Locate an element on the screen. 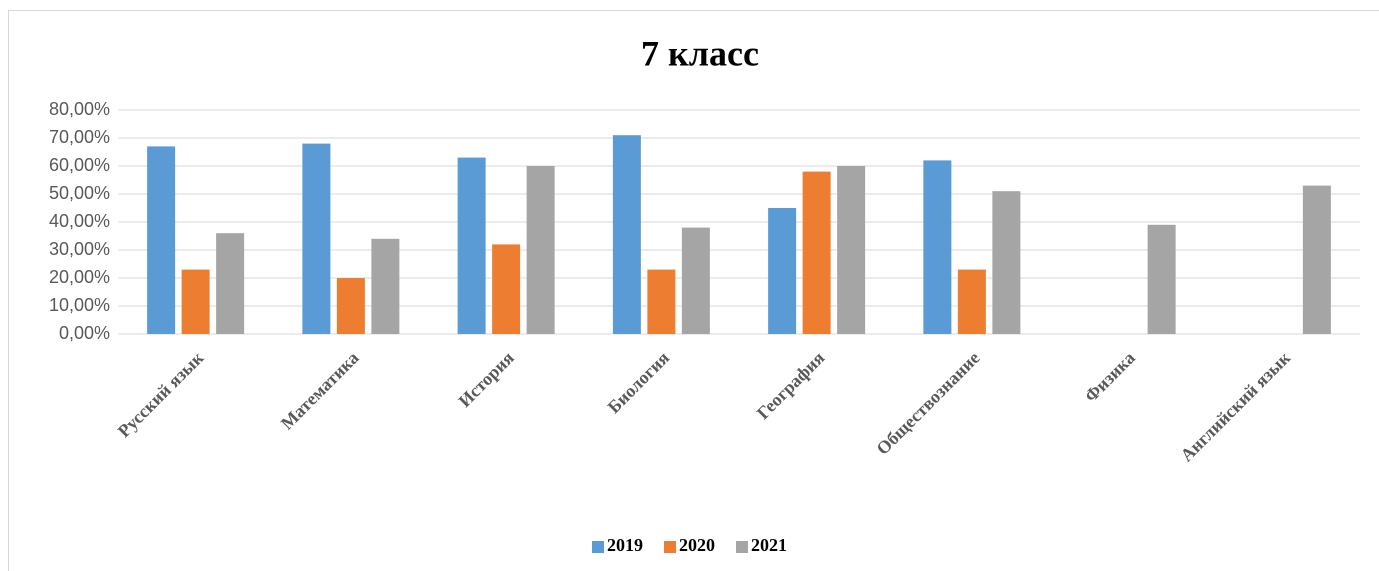 The image size is (1379, 571). y-tick-label: 0,00% is located at coordinates (84, 333).